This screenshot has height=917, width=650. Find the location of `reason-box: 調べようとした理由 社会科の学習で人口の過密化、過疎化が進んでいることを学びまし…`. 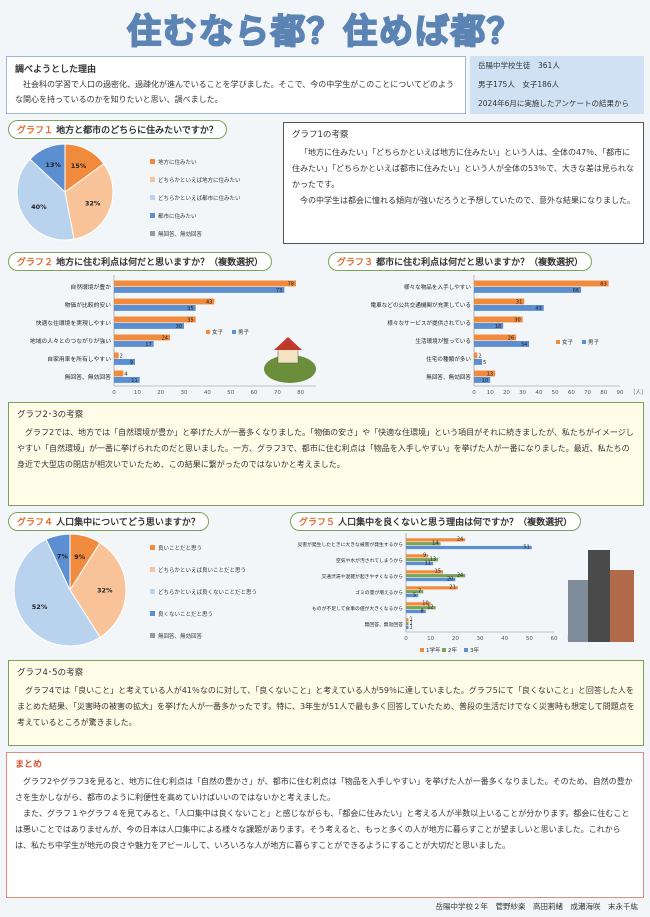

reason-box: 調べようとした理由 社会科の学習で人口の過密化、過疎化が進んでいることを学びまし… is located at coordinates (236, 85).